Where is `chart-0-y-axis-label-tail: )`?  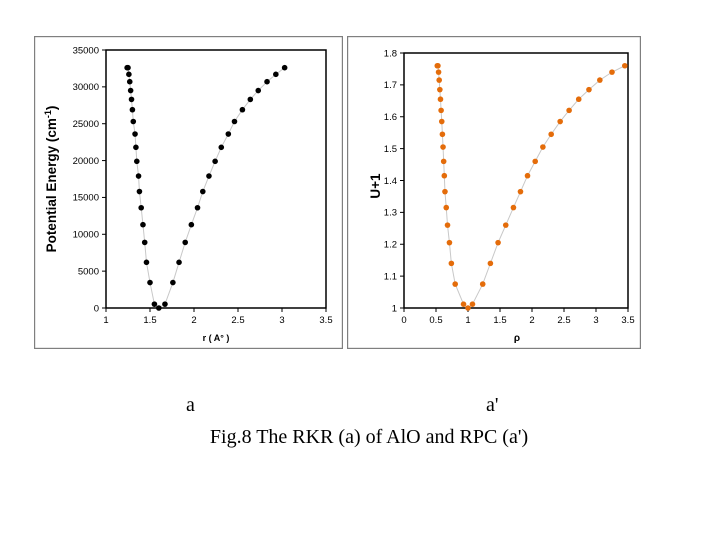 chart-0-y-axis-label-tail: ) is located at coordinates (51, 108).